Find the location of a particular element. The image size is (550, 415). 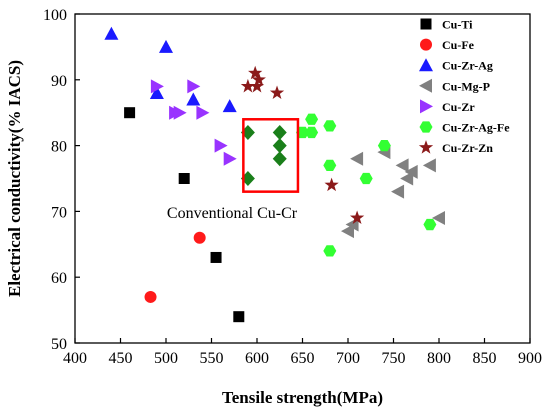

legend-label-cu-fe: Cu-Fe is located at coordinates (458, 45).